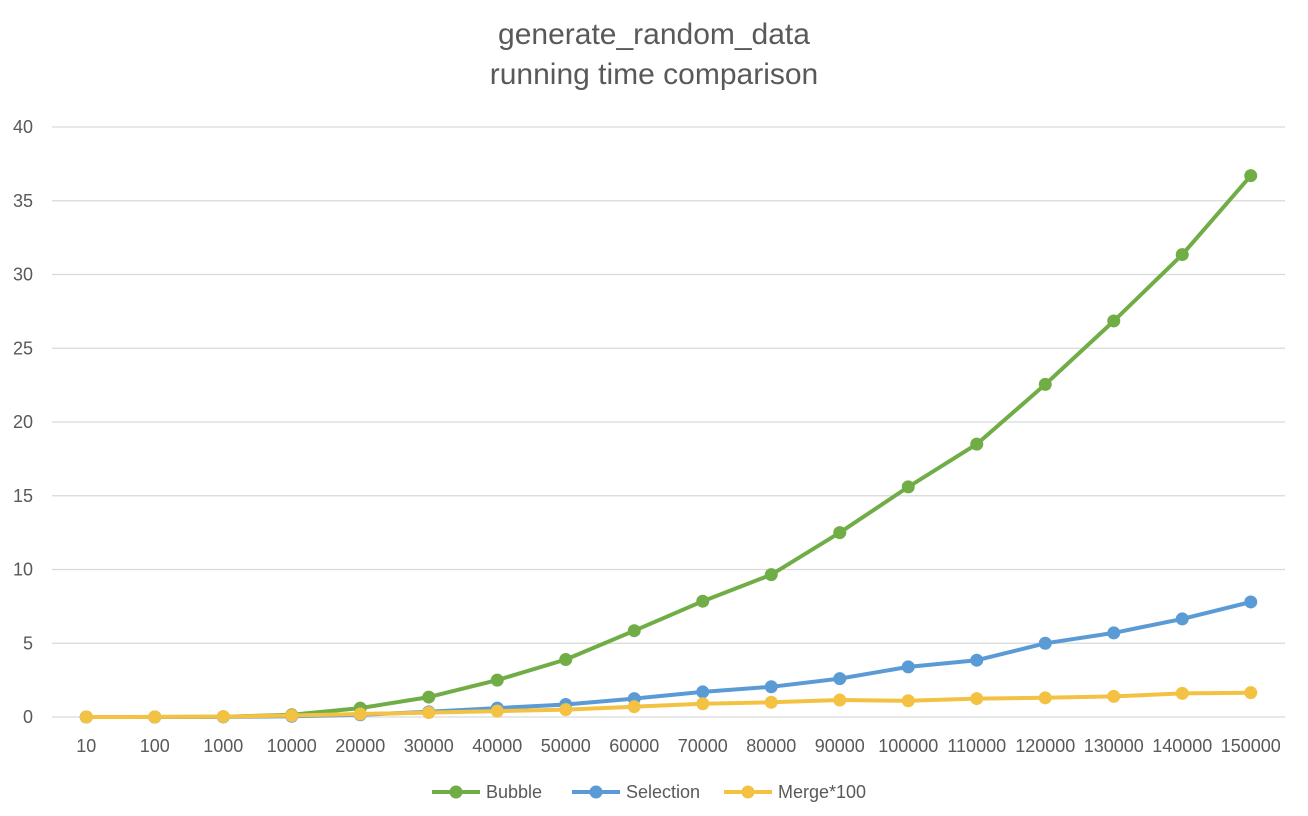 The image size is (1308, 816). I want to click on x-tick-label: 70000, so click(703, 746).